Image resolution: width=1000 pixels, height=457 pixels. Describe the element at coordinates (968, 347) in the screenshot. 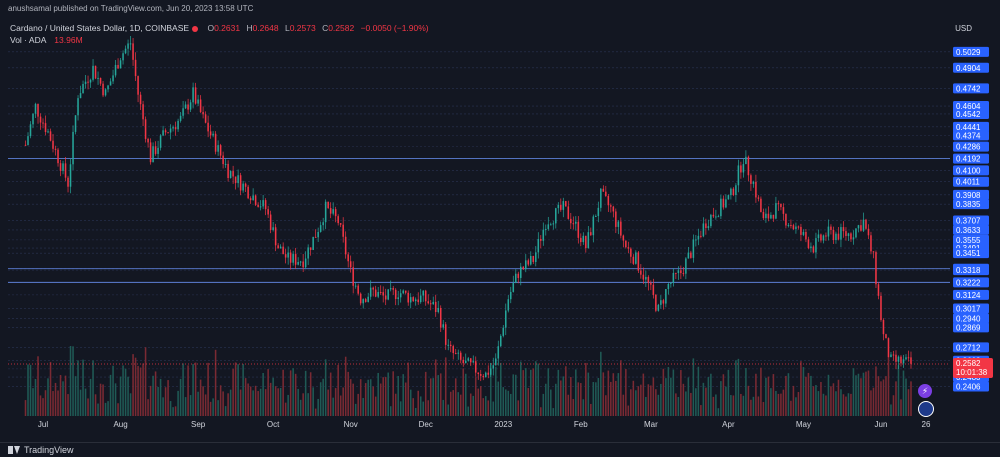

I see `price-level-label: 0.2712` at that location.